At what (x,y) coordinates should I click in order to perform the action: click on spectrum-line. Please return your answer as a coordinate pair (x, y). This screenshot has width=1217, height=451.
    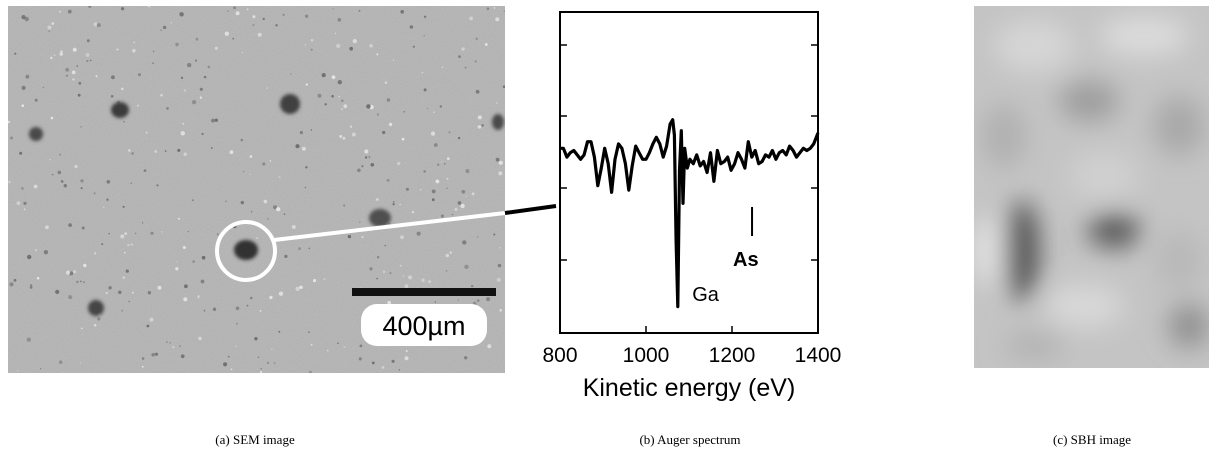
    Looking at the image, I should click on (690, 213).